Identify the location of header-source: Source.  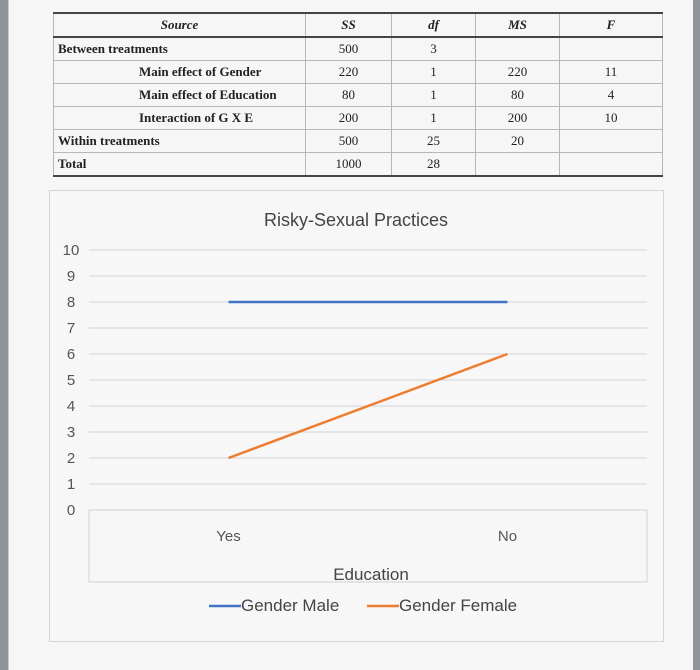
(179, 25).